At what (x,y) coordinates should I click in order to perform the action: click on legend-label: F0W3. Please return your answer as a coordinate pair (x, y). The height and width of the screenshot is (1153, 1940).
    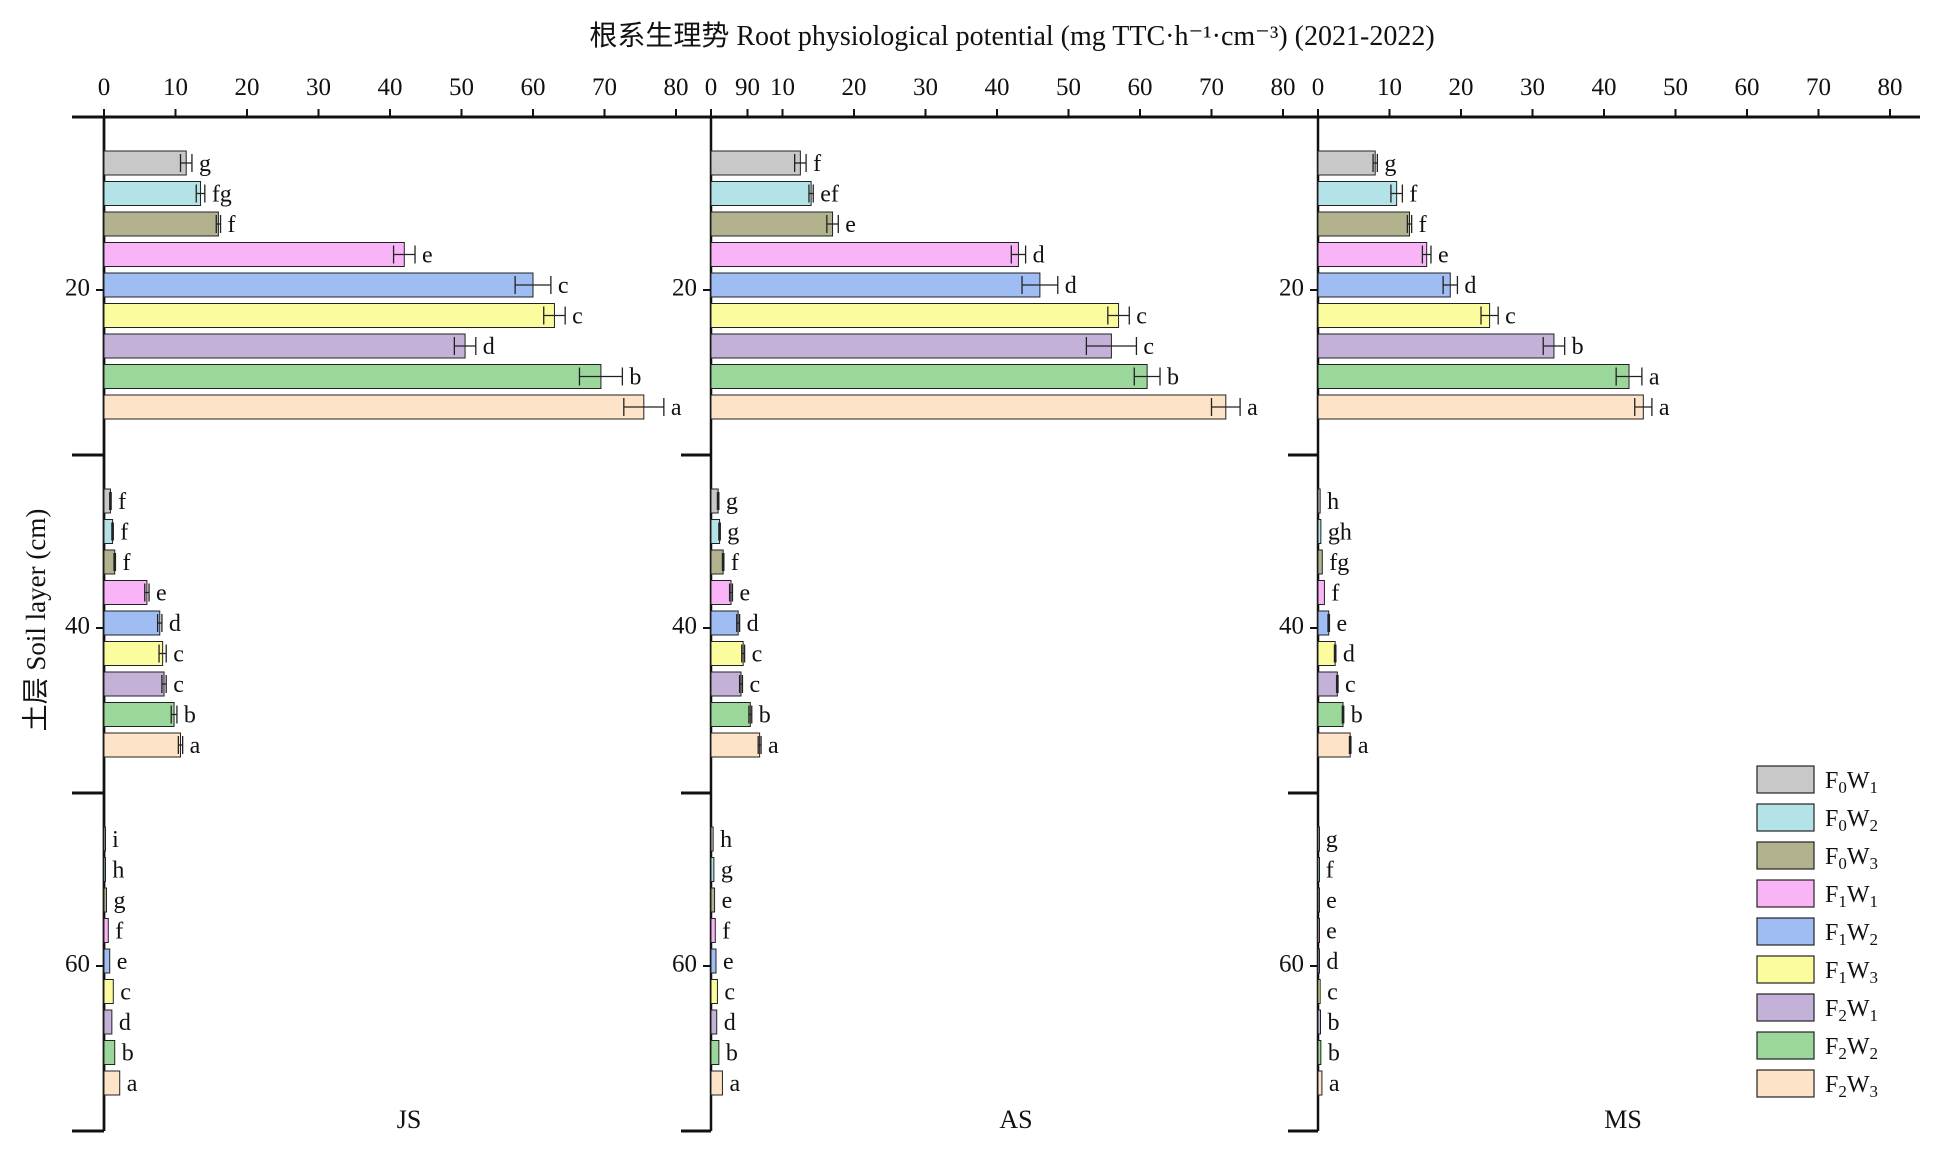
    Looking at the image, I should click on (1851, 858).